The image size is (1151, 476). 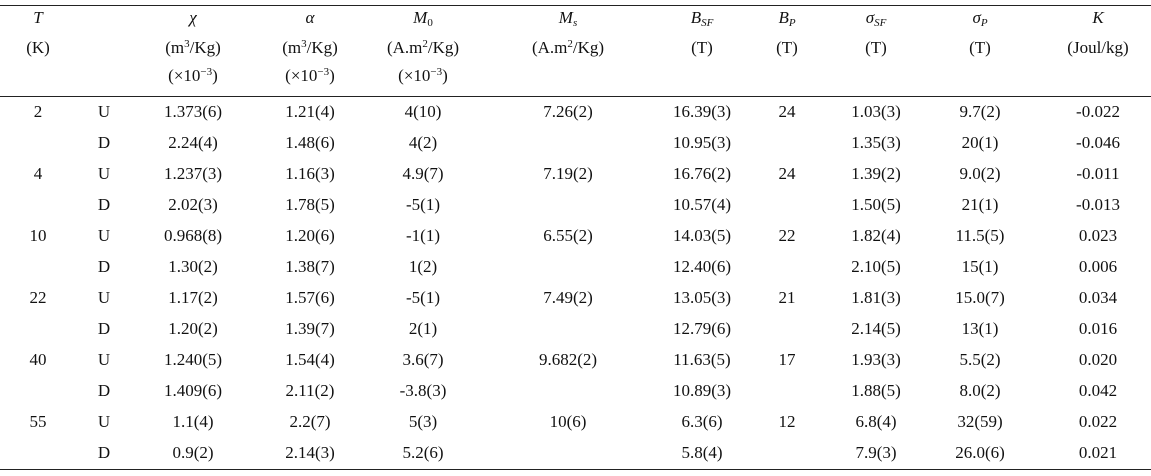 I want to click on table-cell: 2, so click(x=38, y=111).